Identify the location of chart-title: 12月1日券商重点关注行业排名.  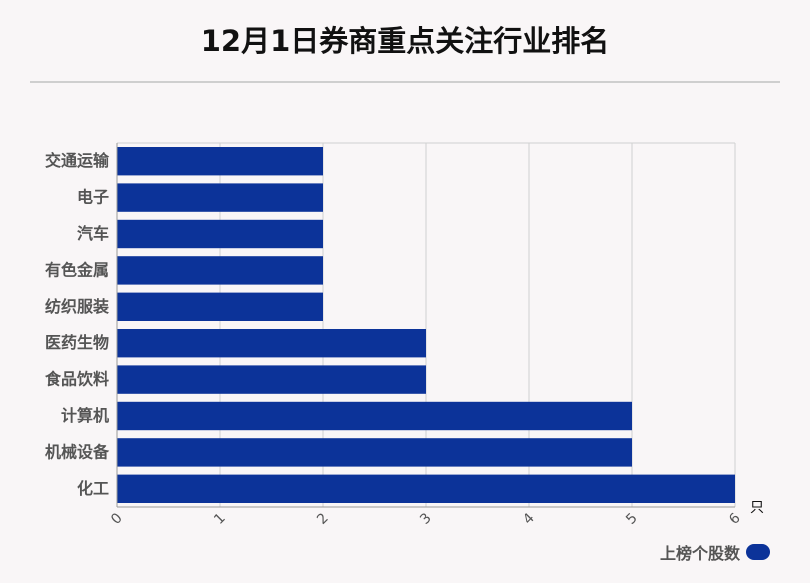
(405, 41).